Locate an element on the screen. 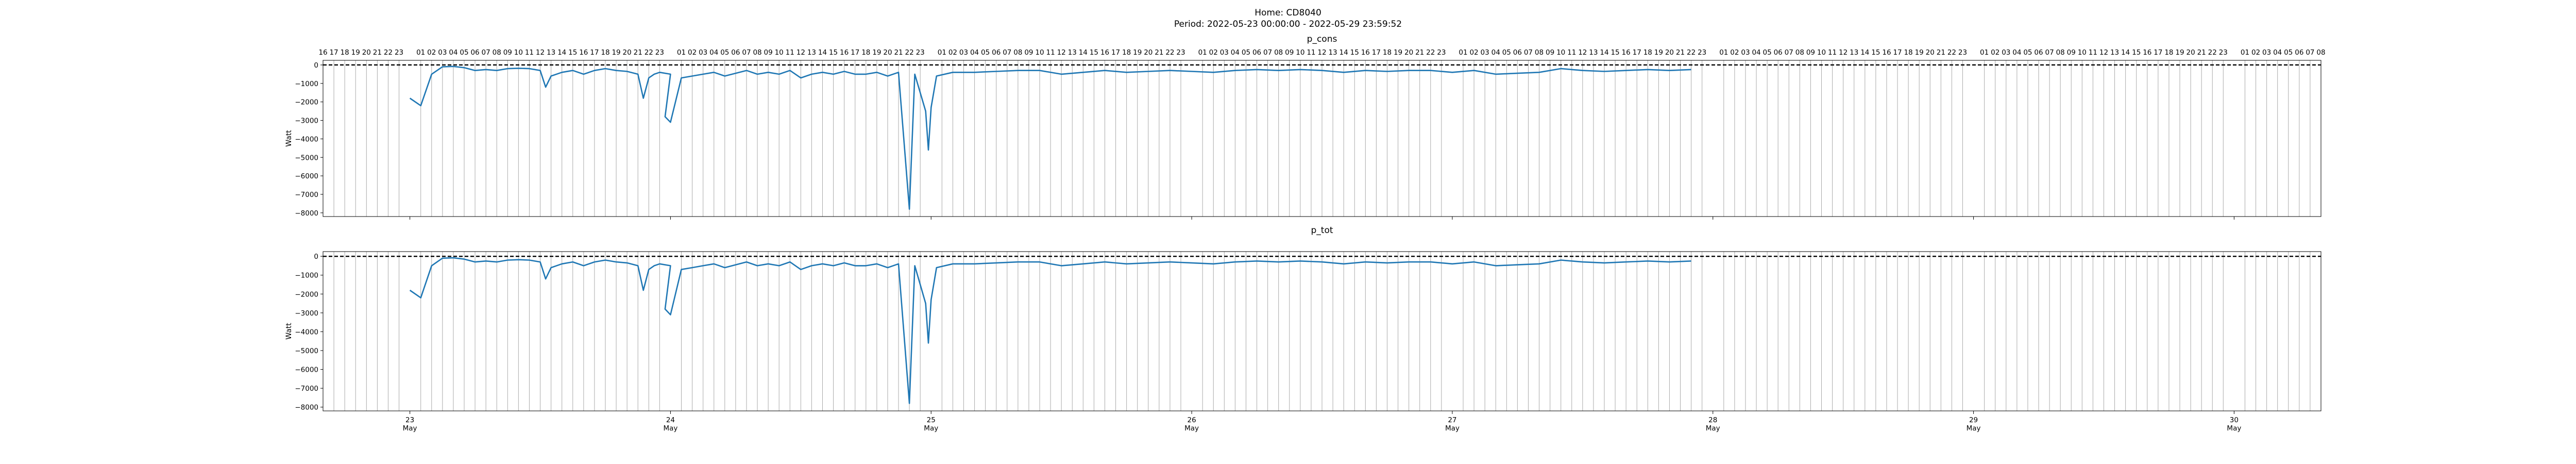  x-tick-day-label: 26 is located at coordinates (1191, 420).